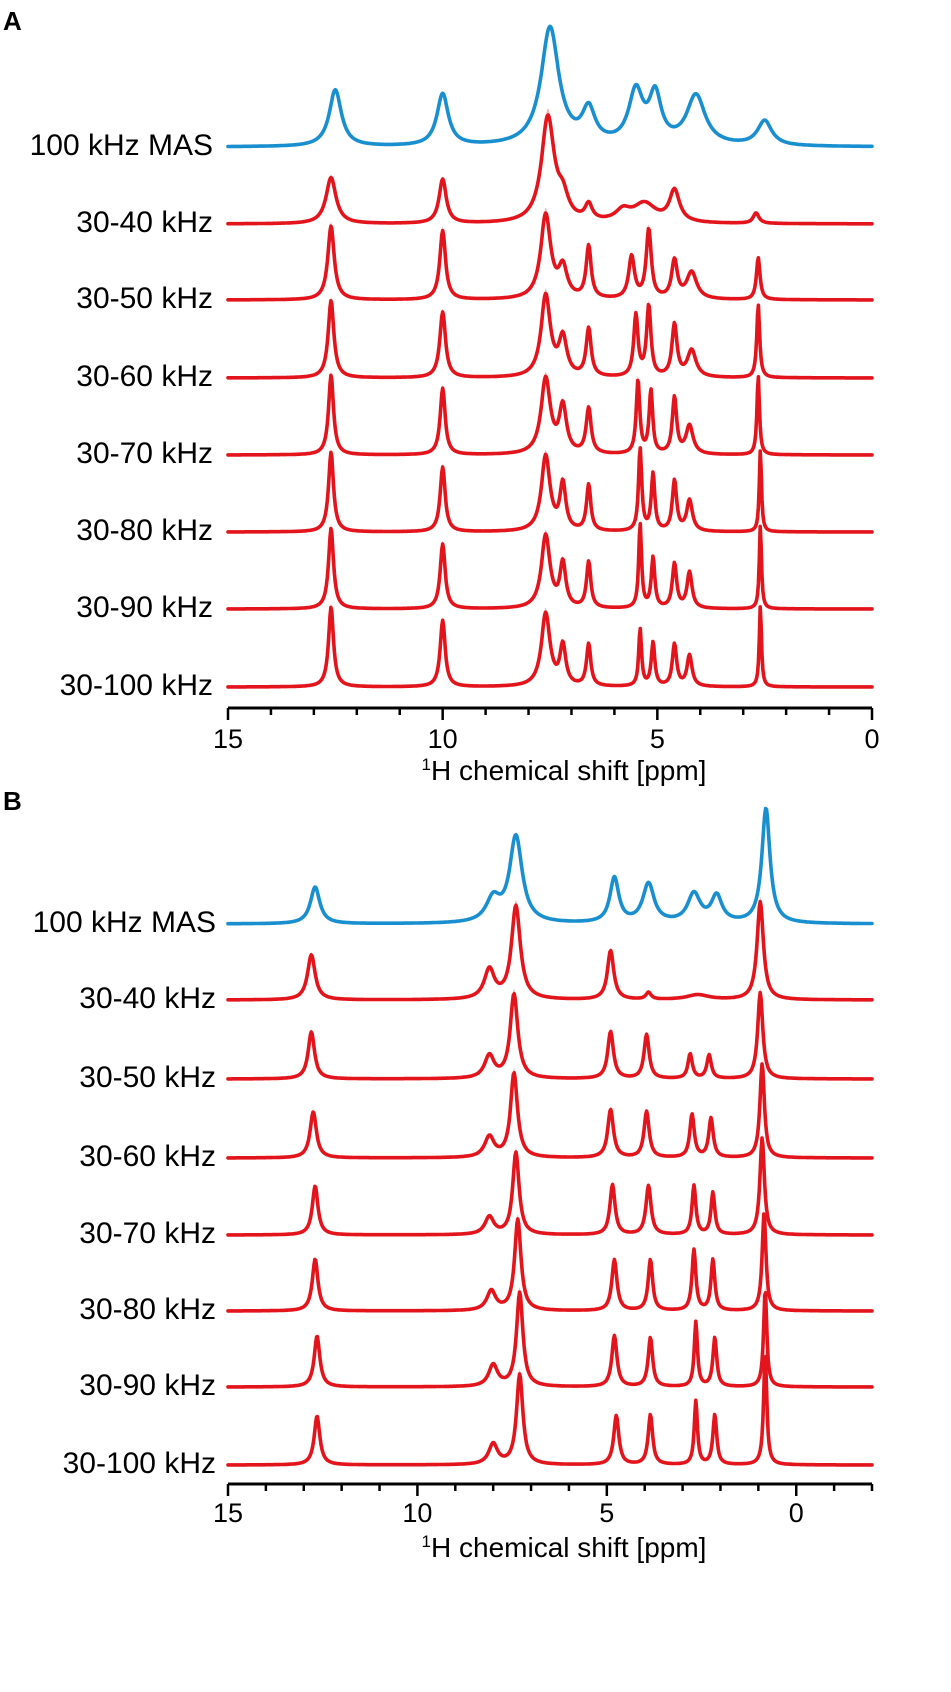 Image resolution: width=951 pixels, height=1692 pixels. What do you see at coordinates (12, 21) in the screenshot?
I see `panel-letter: A` at bounding box center [12, 21].